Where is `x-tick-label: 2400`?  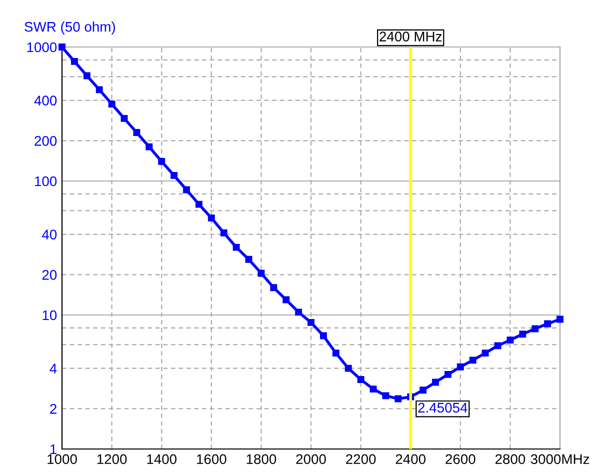
x-tick-label: 2400 is located at coordinates (411, 459).